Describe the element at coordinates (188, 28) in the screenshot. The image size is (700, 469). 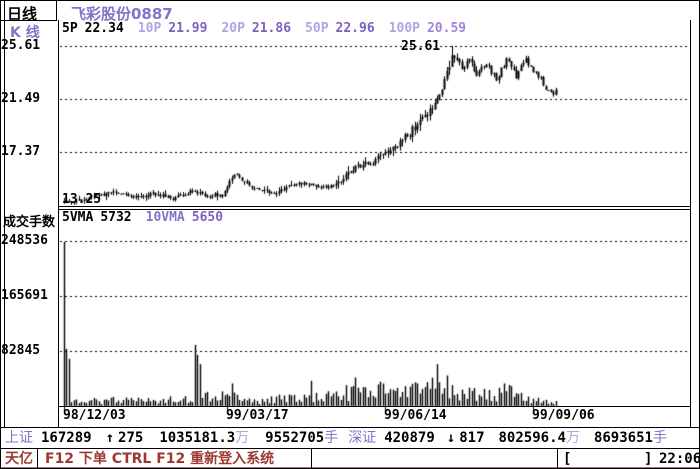
I see `ma-item-value: 21.99` at that location.